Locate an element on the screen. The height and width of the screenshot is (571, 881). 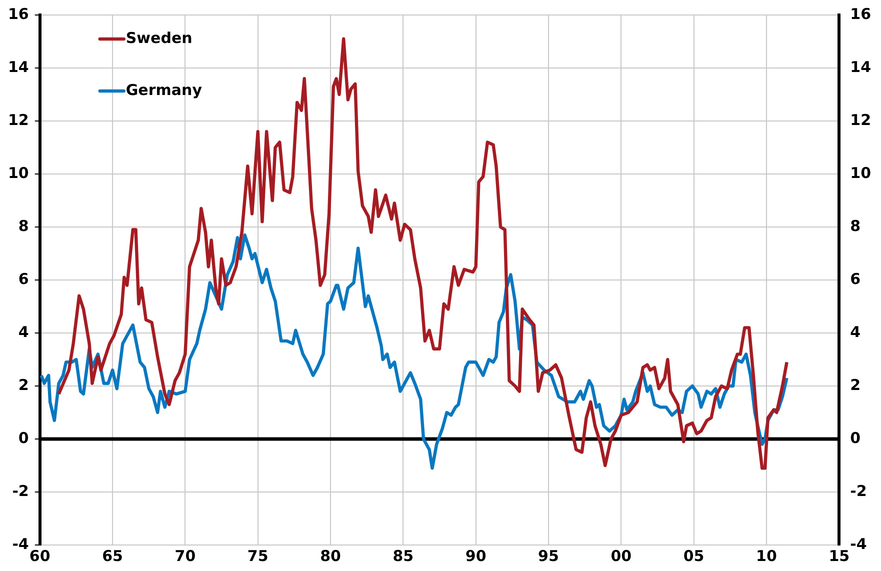
y-tick-label: 14 is located at coordinates (18, 67).